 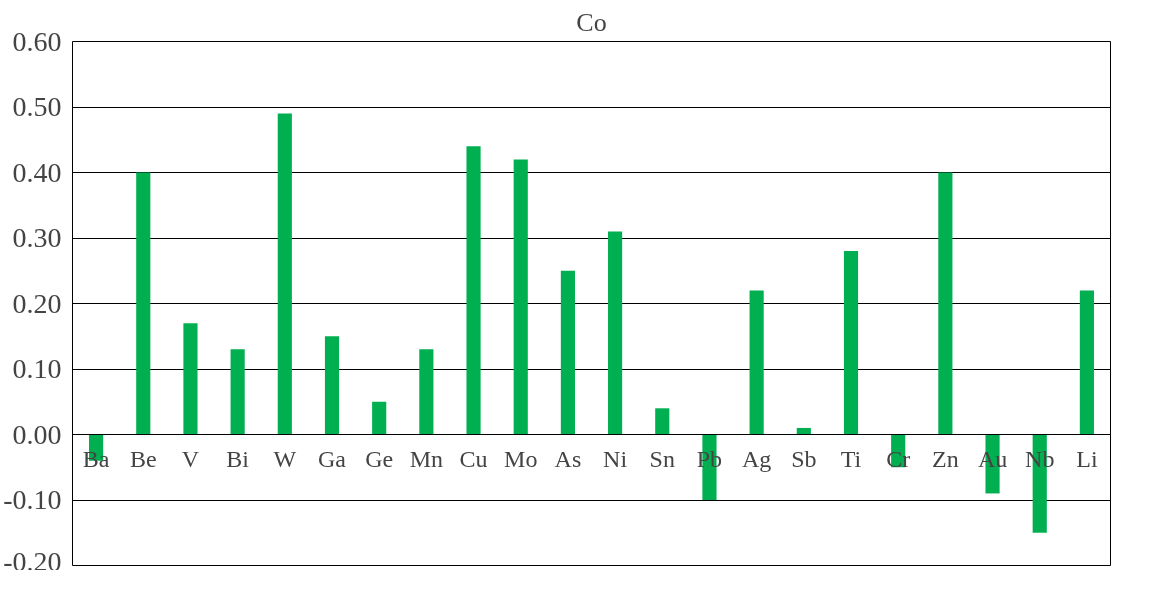 I want to click on x-tick-label: Sb, so click(x=804, y=458).